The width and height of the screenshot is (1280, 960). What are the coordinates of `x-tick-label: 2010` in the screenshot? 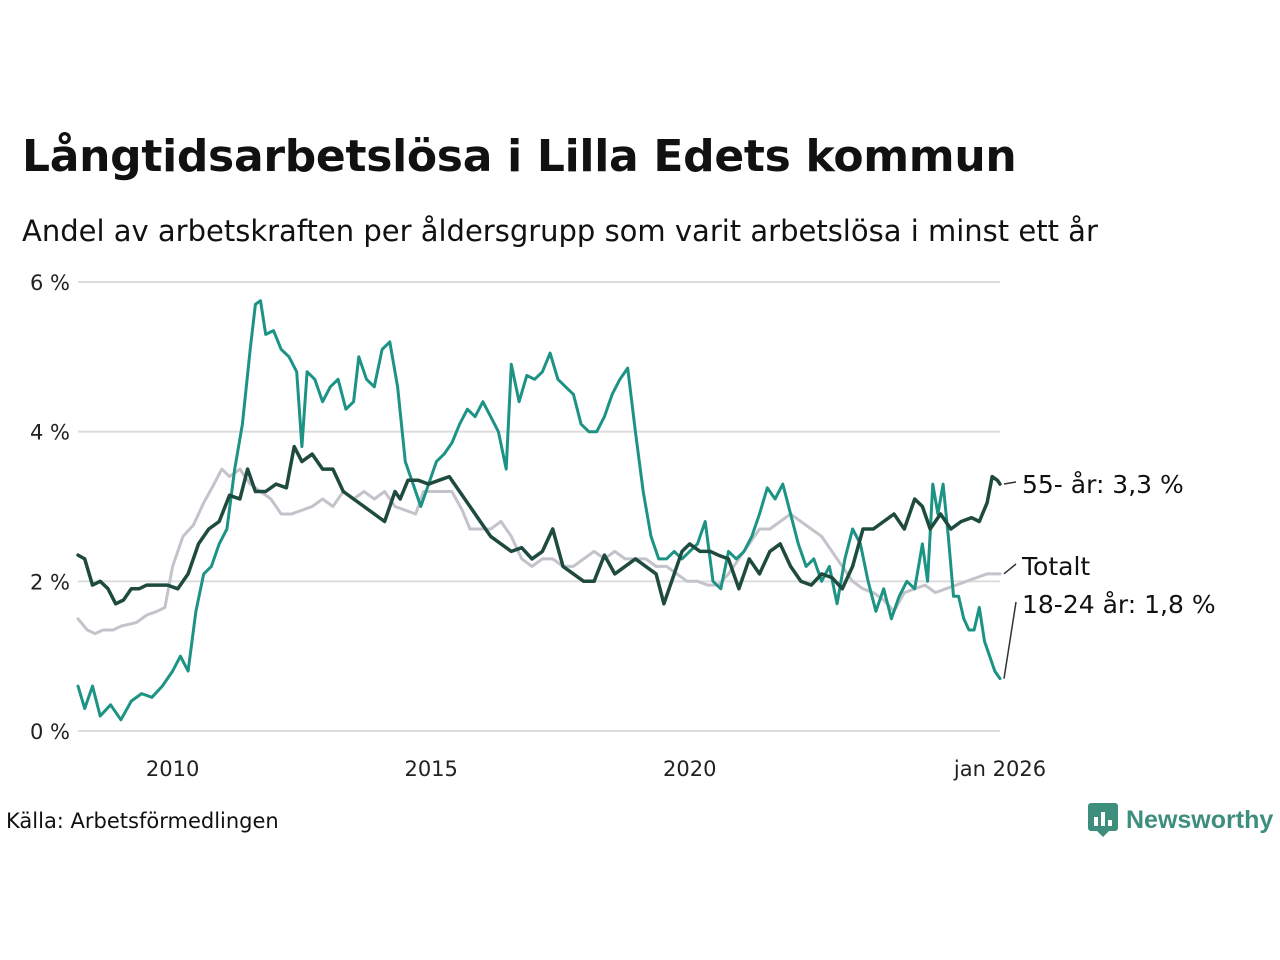 It's located at (172, 769).